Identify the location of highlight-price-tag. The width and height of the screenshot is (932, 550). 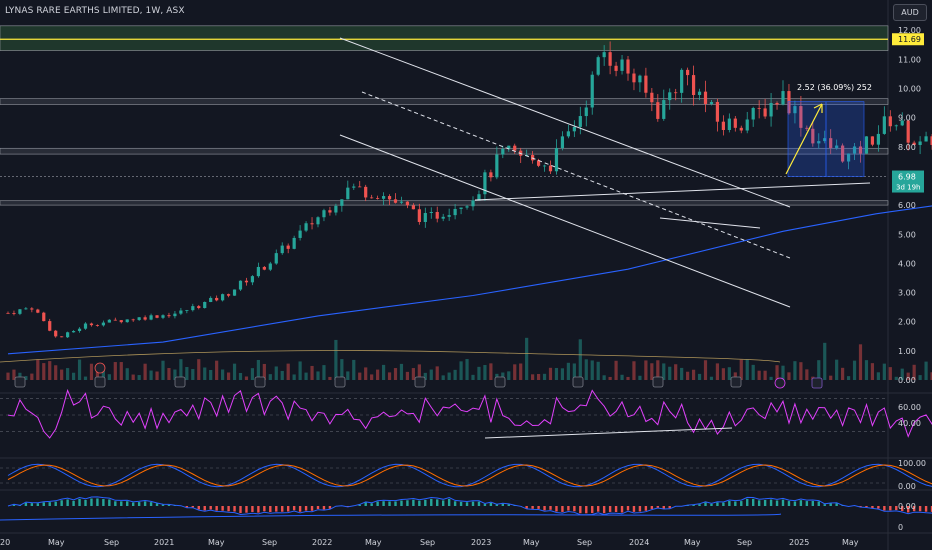
(908, 39).